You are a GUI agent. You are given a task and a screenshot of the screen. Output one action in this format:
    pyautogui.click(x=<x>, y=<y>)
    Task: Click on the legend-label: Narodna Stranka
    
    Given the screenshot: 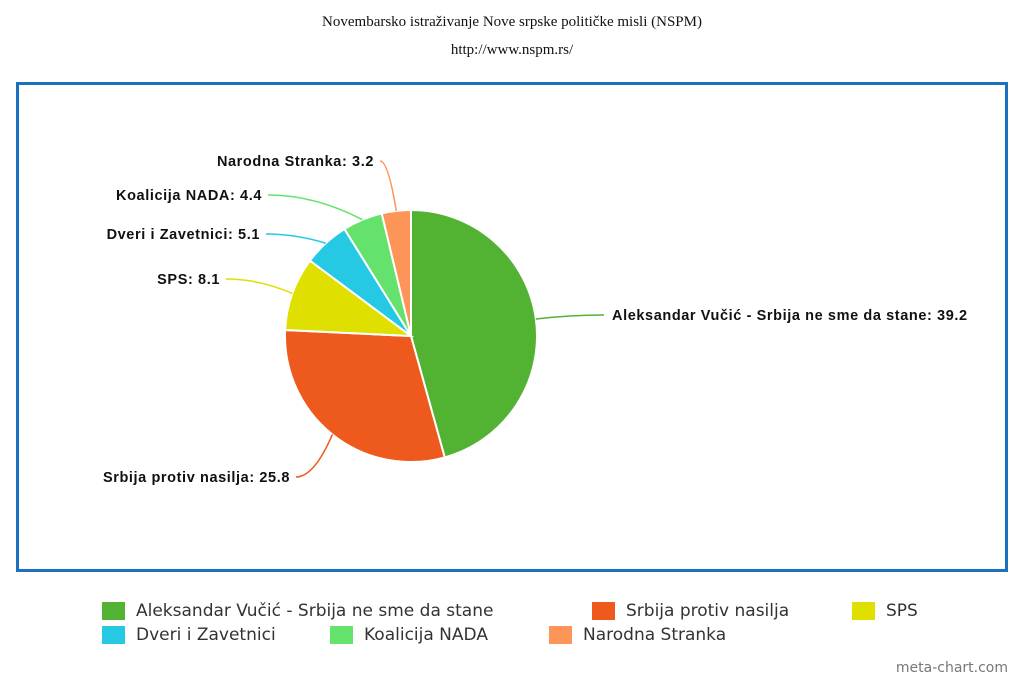 What is the action you would take?
    pyautogui.click(x=655, y=635)
    